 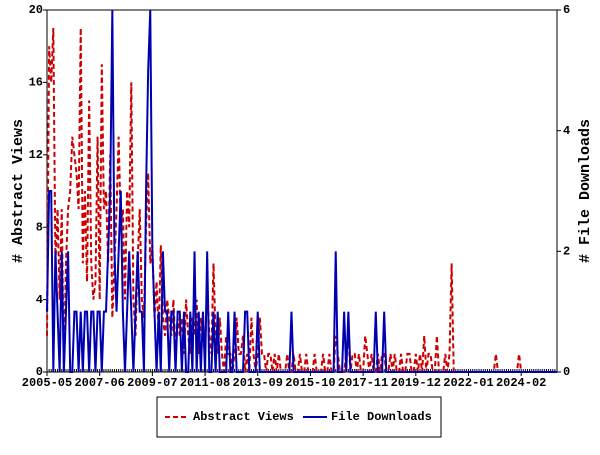 What do you see at coordinates (363, 383) in the screenshot?
I see `x-tick-label: 2017-11` at bounding box center [363, 383].